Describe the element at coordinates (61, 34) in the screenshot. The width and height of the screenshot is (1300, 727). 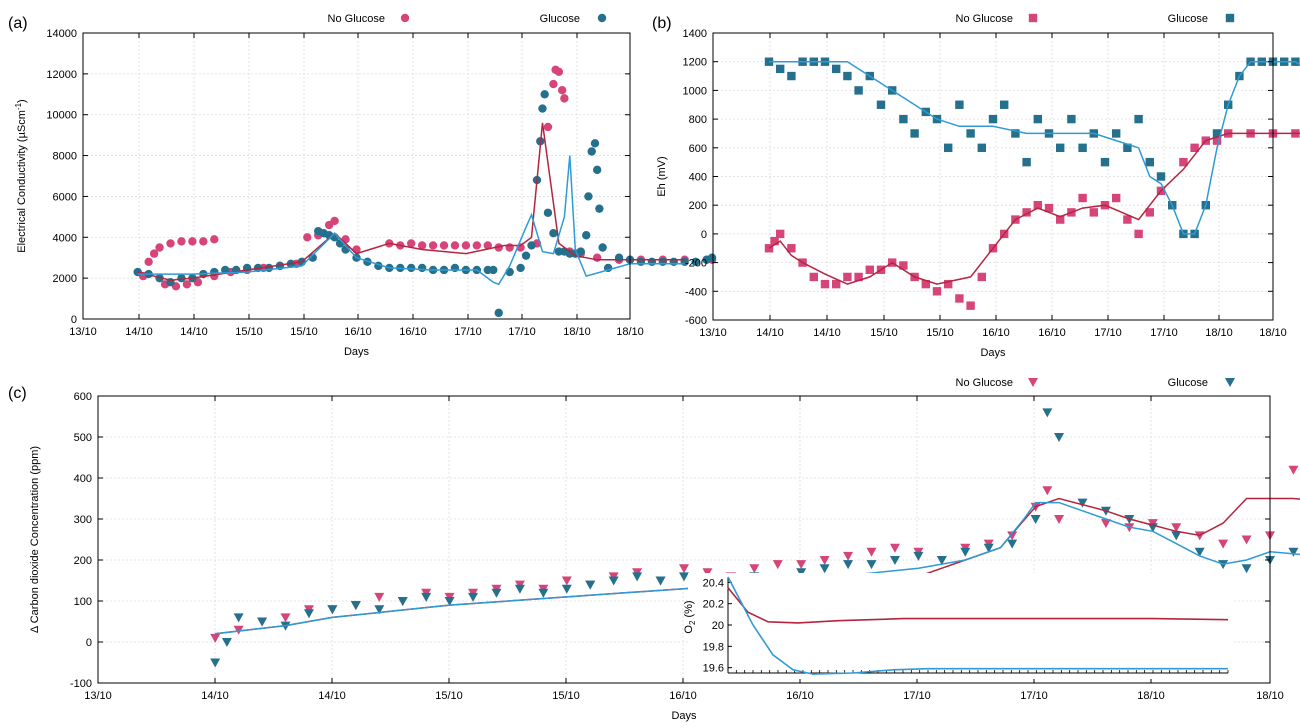
I see `y-tick-label: 14000` at that location.